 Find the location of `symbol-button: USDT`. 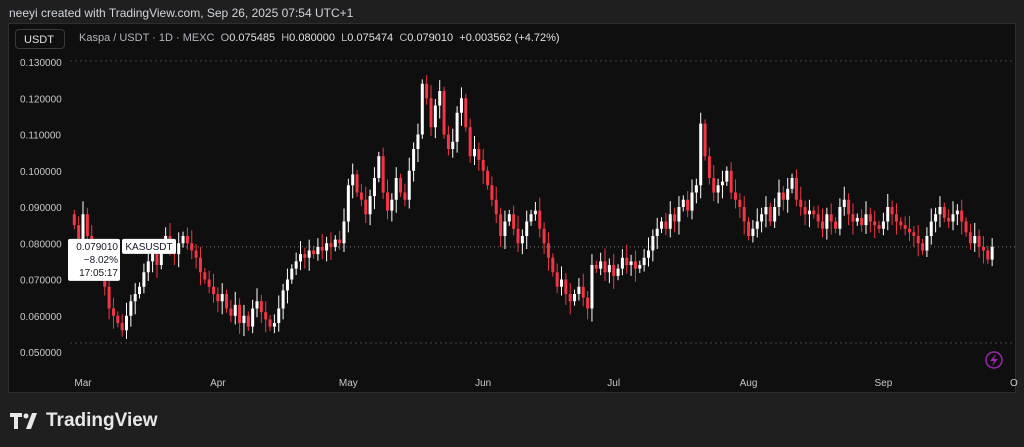

symbol-button: USDT is located at coordinates (40, 39).